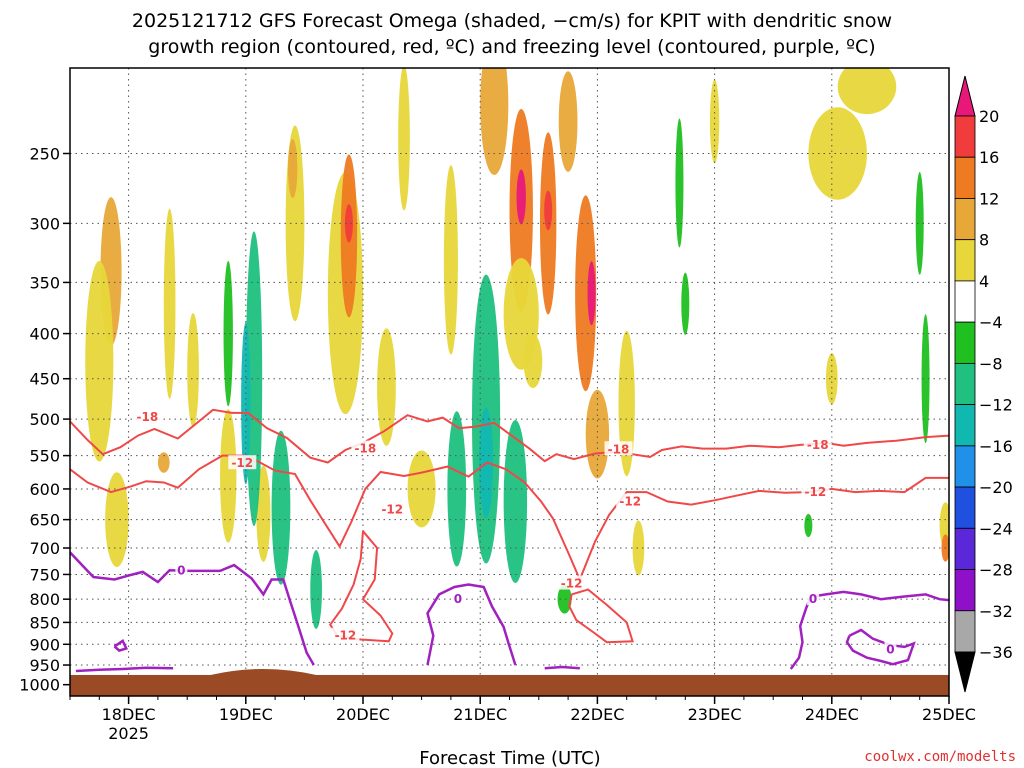  Describe the element at coordinates (44, 456) in the screenshot. I see `y-tick-label: 550` at that location.